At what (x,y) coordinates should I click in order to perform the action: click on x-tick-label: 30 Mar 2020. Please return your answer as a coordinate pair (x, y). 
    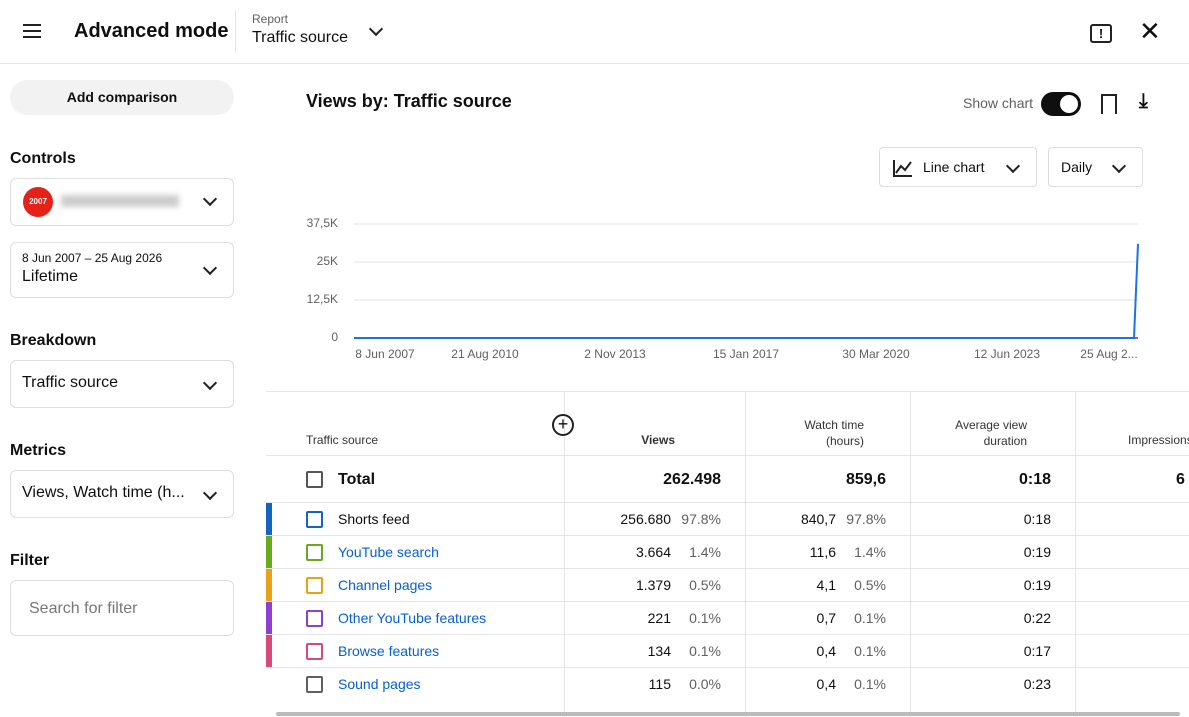
    Looking at the image, I should click on (876, 354).